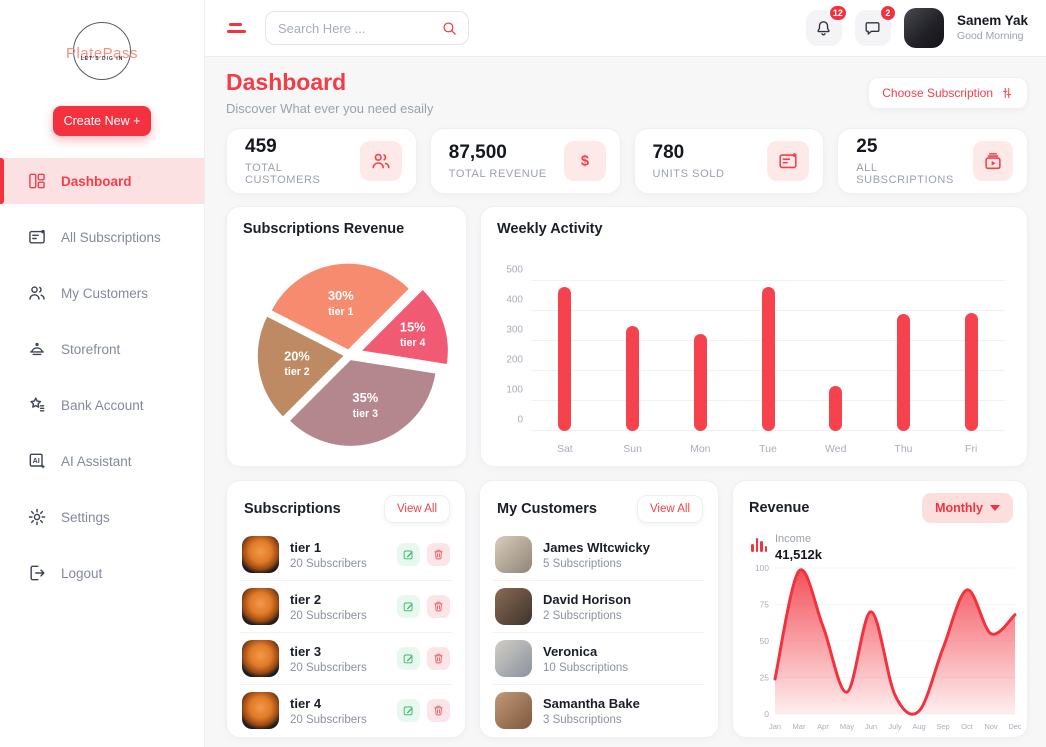 The image size is (1046, 747). I want to click on revenue-period-label: Monthly, so click(959, 508).